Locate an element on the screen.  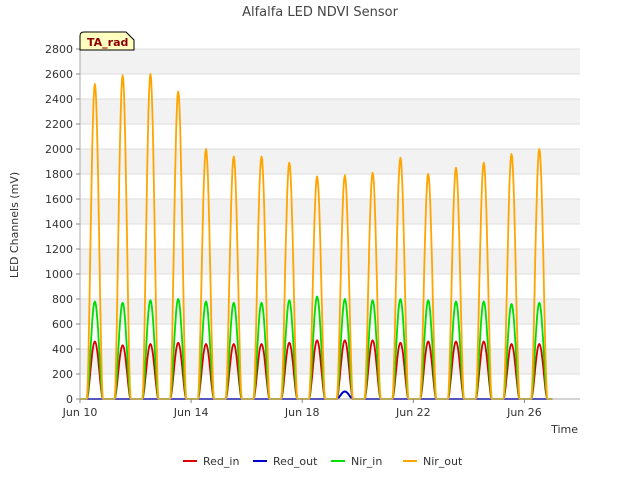
x-tick-label: Jun 18 is located at coordinates (302, 412).